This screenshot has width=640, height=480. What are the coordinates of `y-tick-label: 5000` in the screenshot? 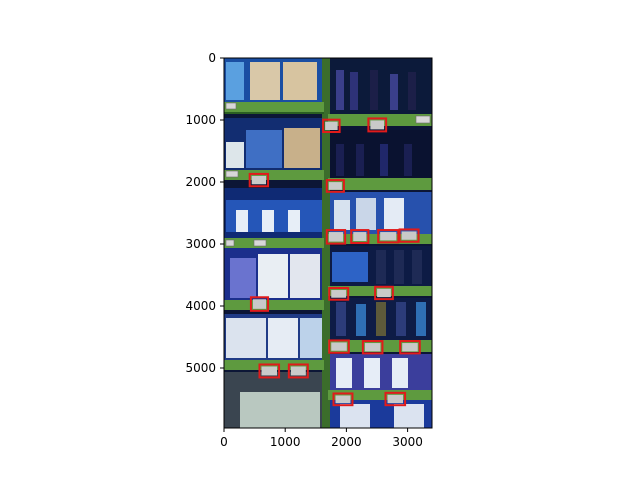 It's located at (200, 368).